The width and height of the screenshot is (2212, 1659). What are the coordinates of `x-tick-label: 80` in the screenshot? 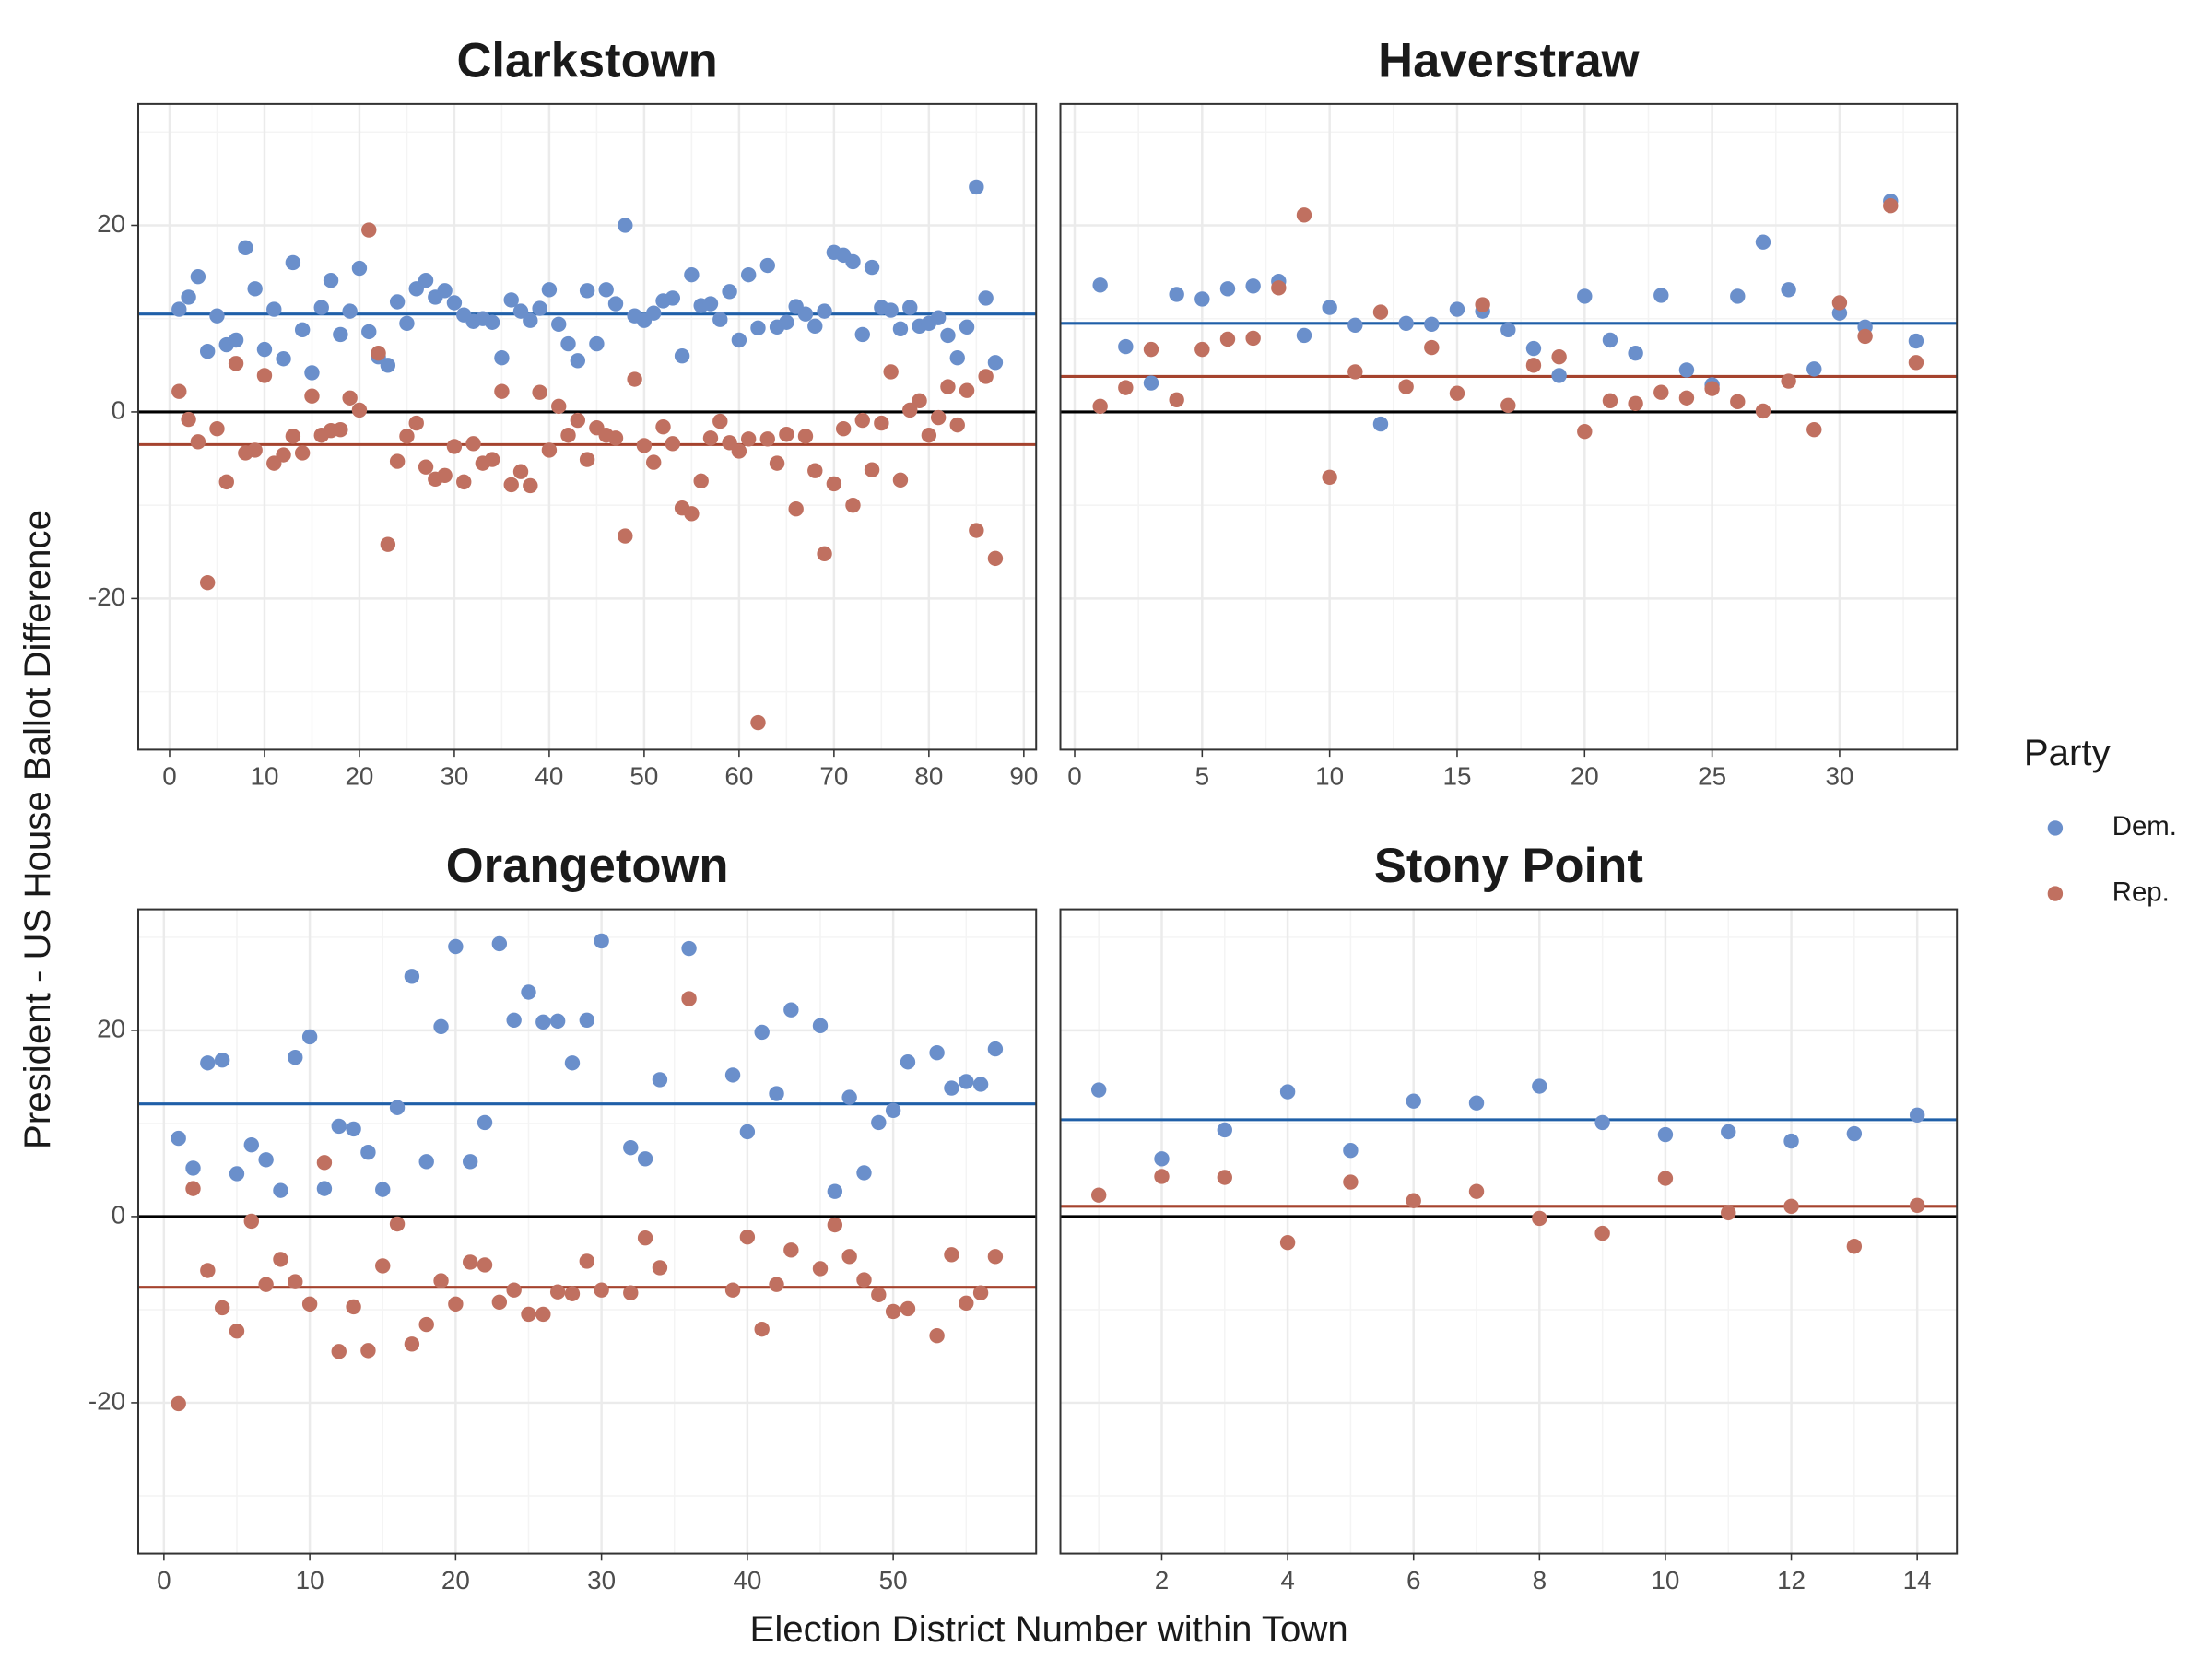 It's located at (928, 776).